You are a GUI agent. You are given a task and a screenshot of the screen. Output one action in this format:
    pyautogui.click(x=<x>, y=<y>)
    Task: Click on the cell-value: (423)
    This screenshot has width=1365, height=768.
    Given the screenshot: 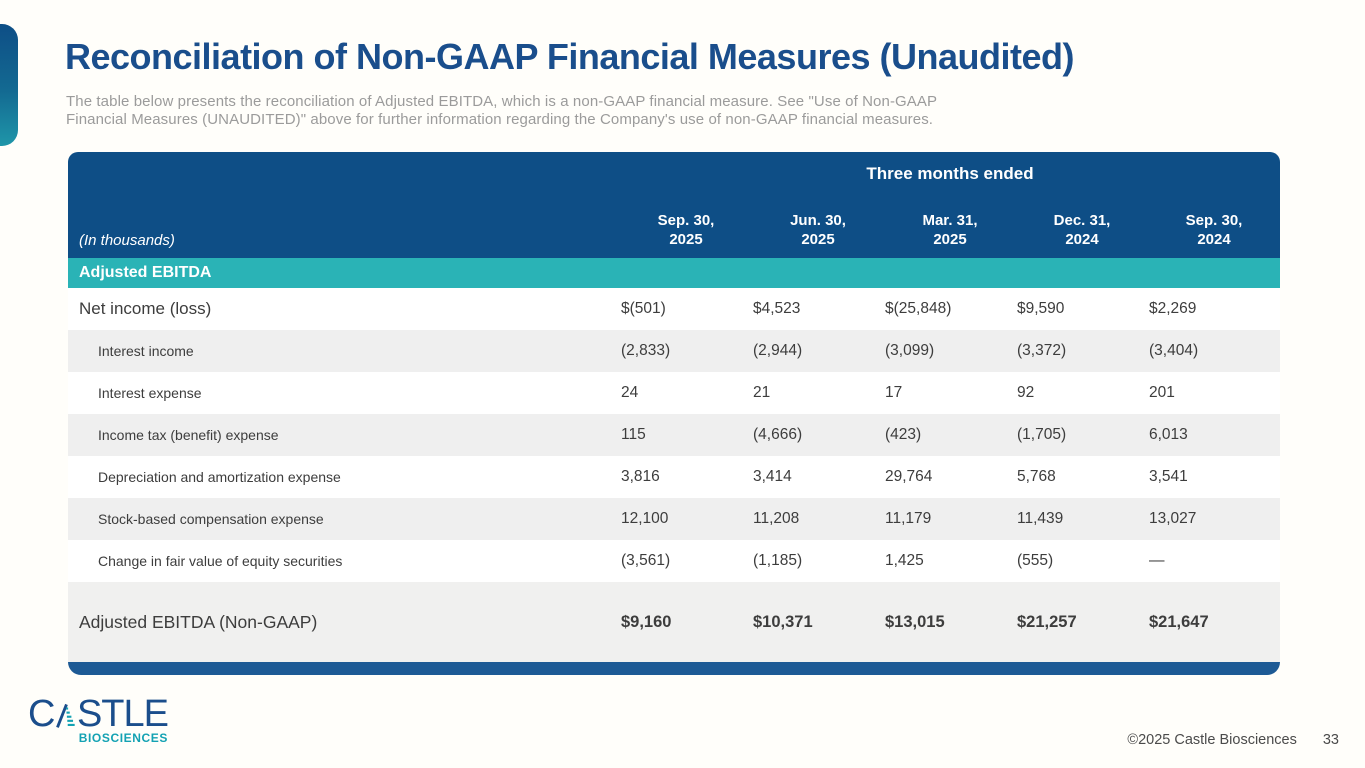 What is the action you would take?
    pyautogui.click(x=903, y=434)
    